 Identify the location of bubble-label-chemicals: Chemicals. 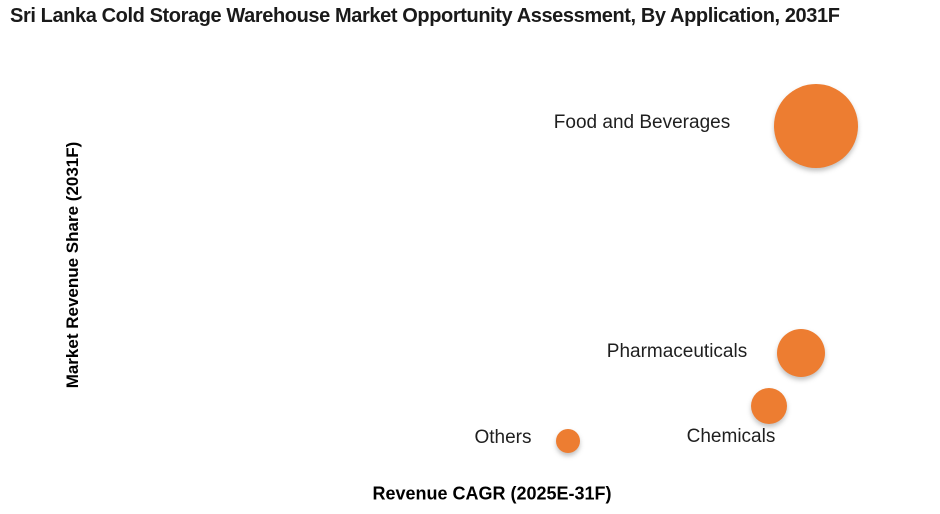
(731, 436).